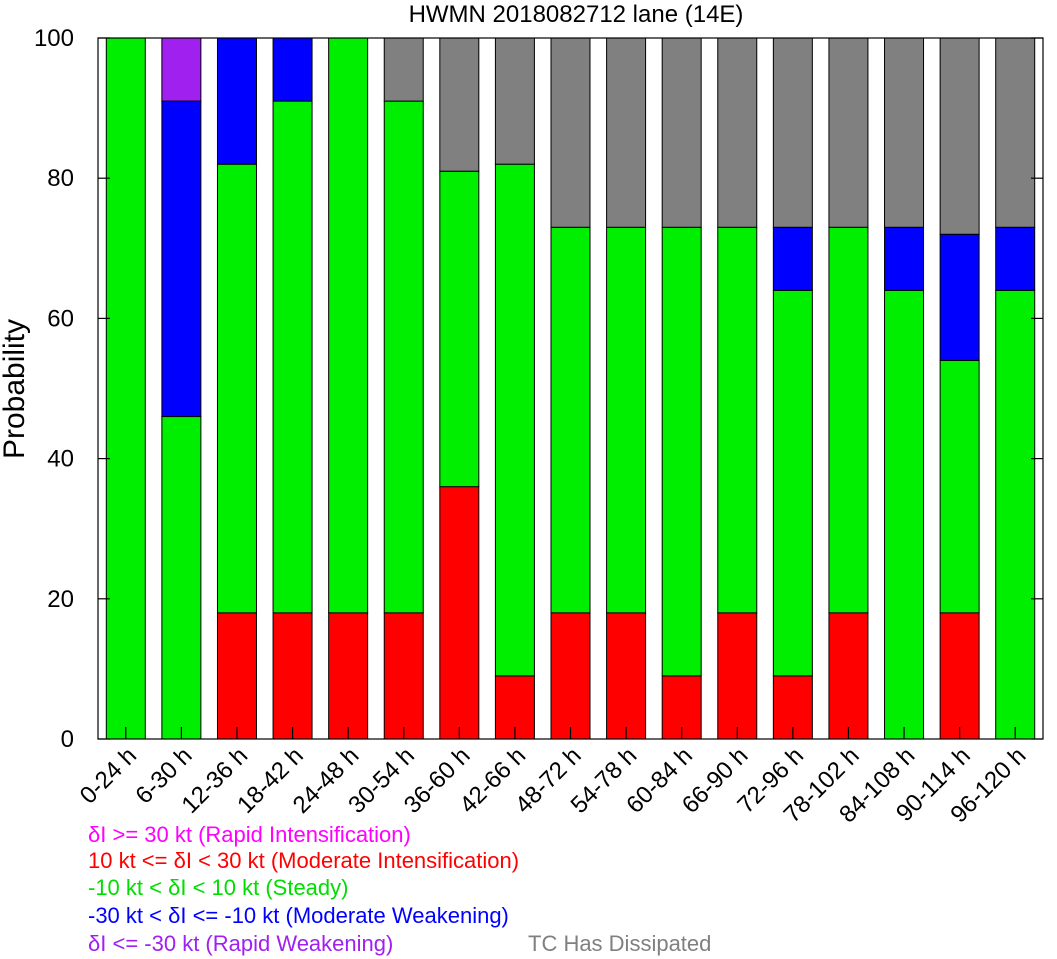 Image resolution: width=1057 pixels, height=959 pixels. I want to click on y-axis-label: Probability, so click(15, 389).